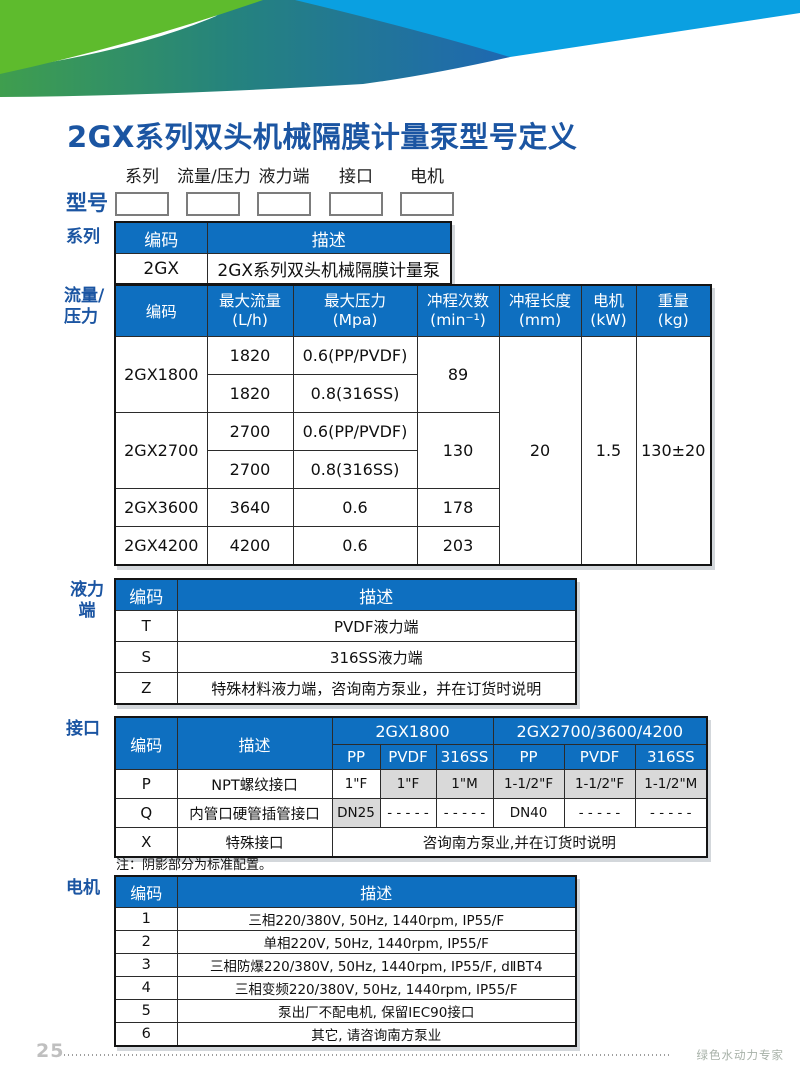 This screenshot has height=1070, width=800. I want to click on cell-desc: 泵出厂不配电机, 保留IEC90接口, so click(376, 1011).